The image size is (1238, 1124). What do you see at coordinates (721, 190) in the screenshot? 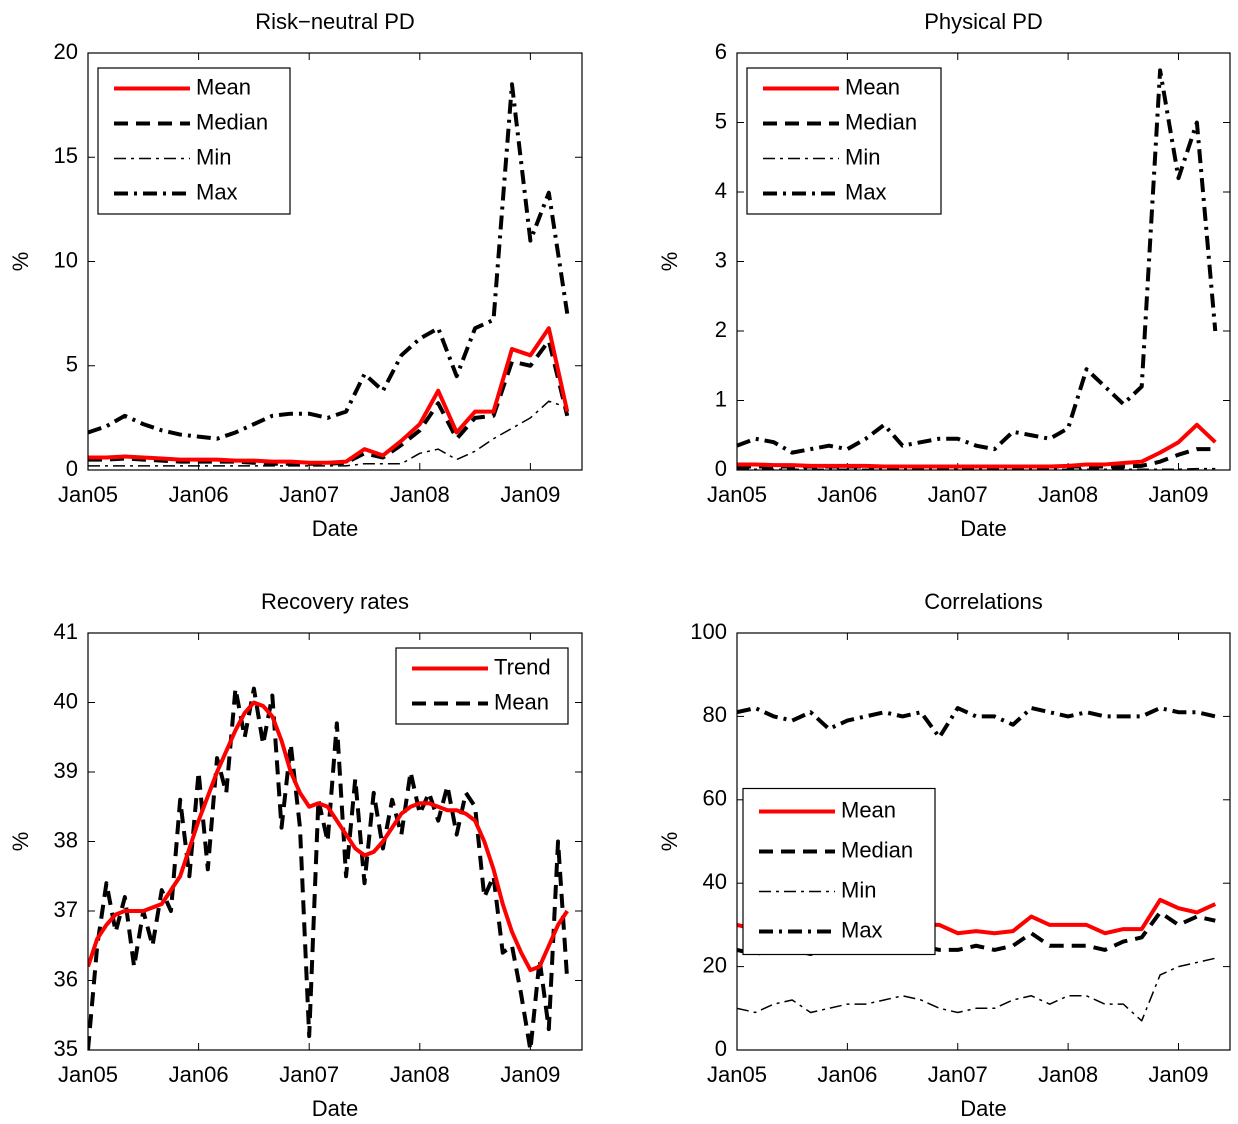
I see `y-tick-label: 4` at bounding box center [721, 190].